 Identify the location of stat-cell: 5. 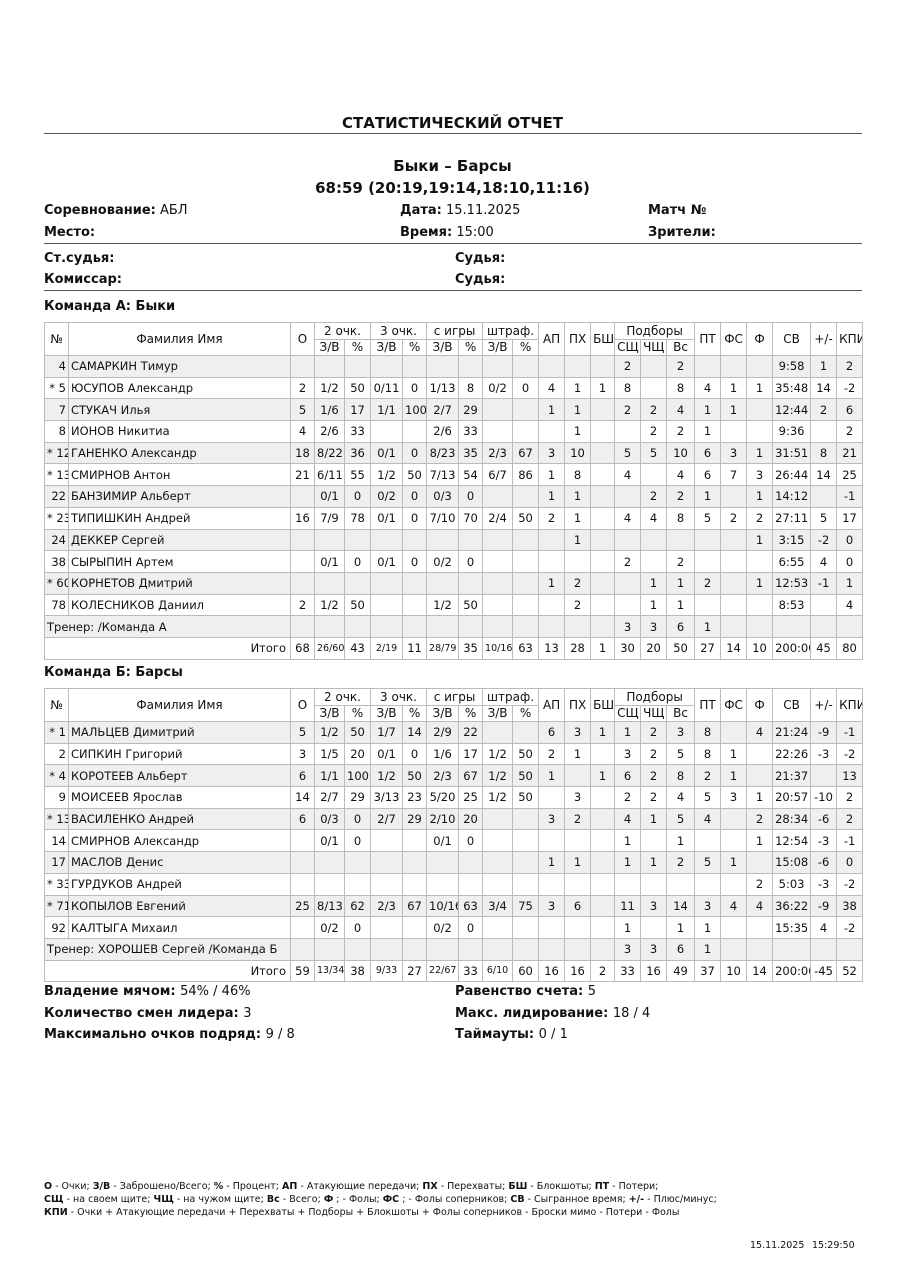
(302, 732).